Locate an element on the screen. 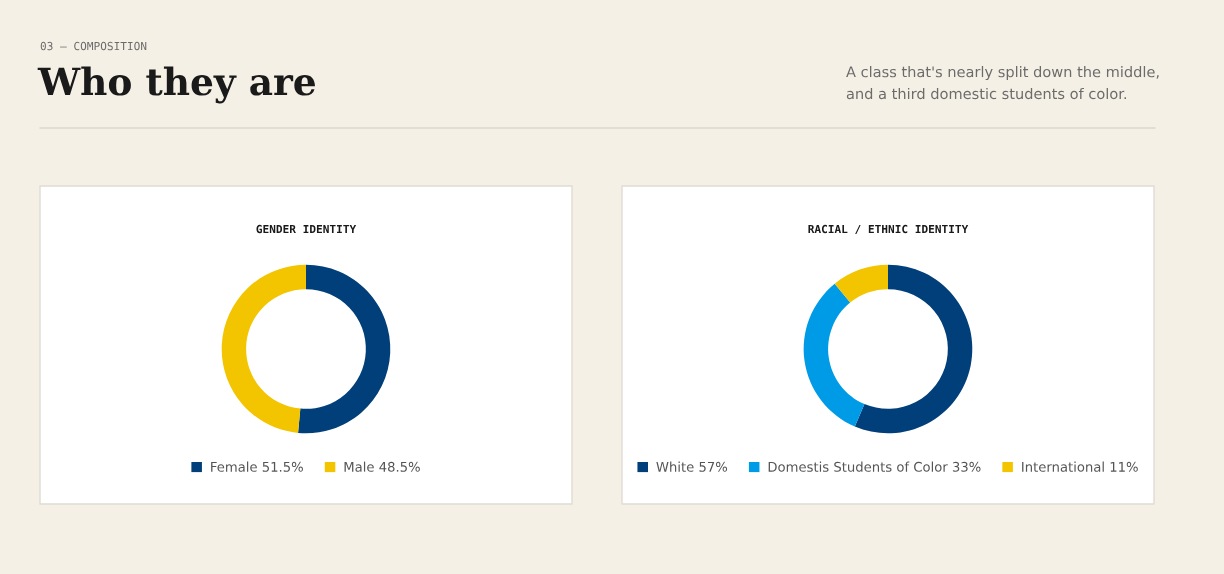 This screenshot has width=1224, height=574. chart-title: GENDER IDENTITY is located at coordinates (306, 229).